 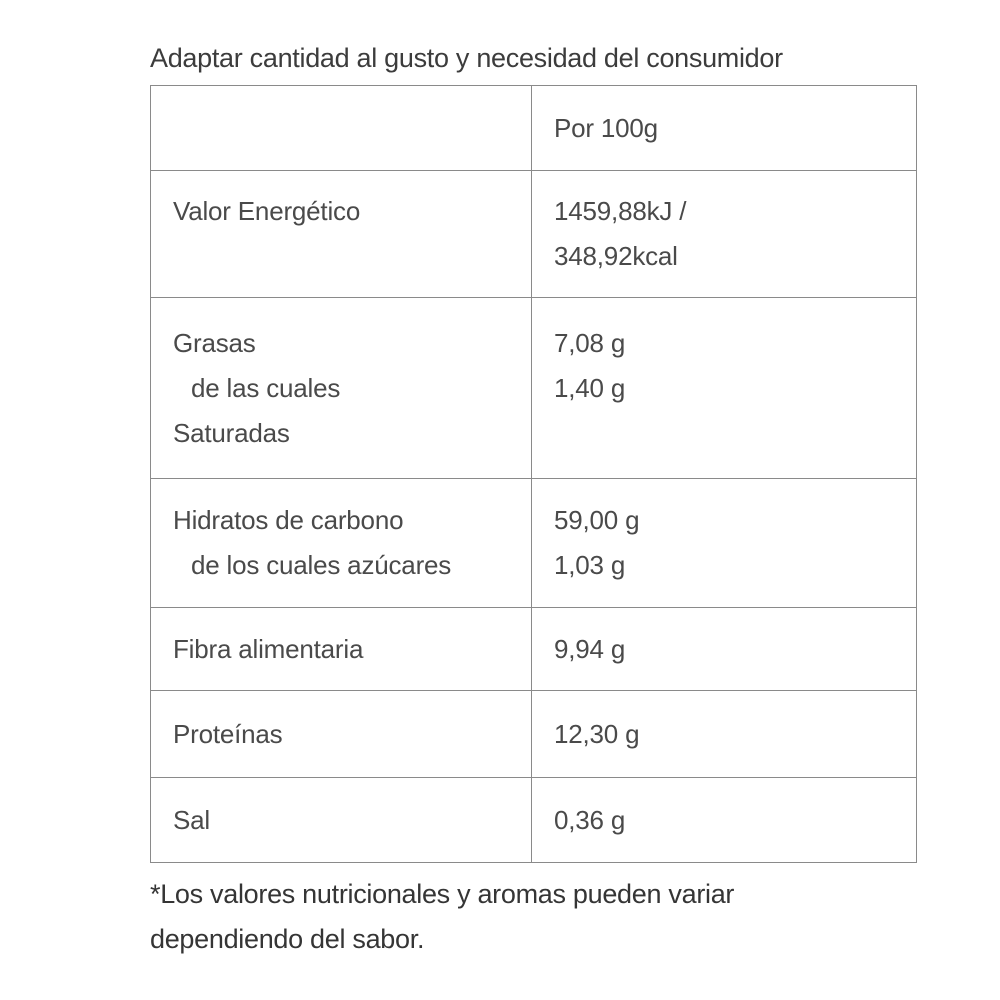 I want to click on salt-value-cell: 0,36 g, so click(x=724, y=820).